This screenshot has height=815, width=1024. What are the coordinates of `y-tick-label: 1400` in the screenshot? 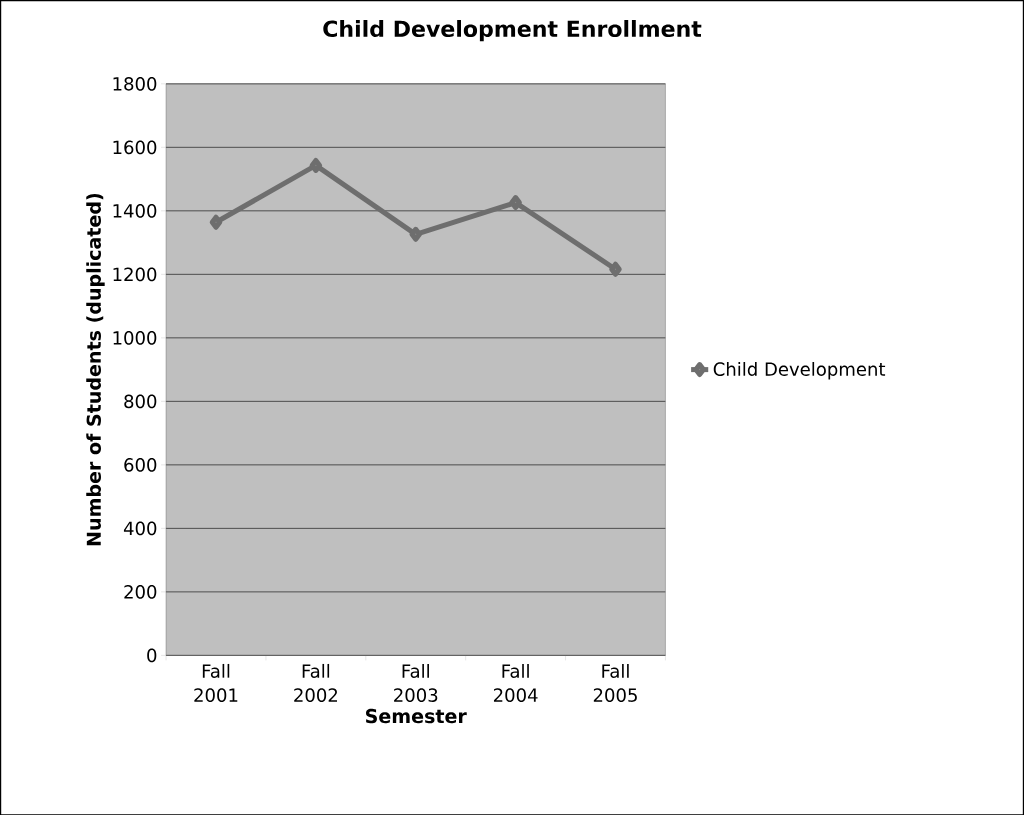 It's located at (135, 210).